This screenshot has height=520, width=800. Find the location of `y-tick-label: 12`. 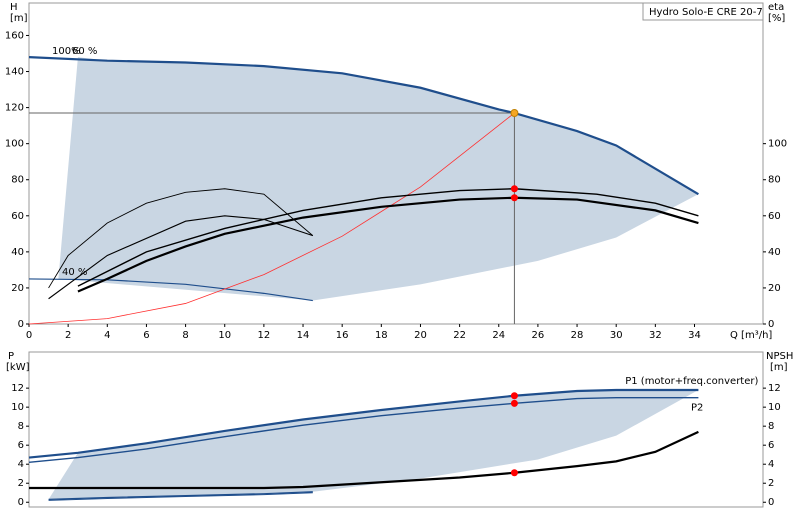

y-tick-label: 12 is located at coordinates (17, 388).